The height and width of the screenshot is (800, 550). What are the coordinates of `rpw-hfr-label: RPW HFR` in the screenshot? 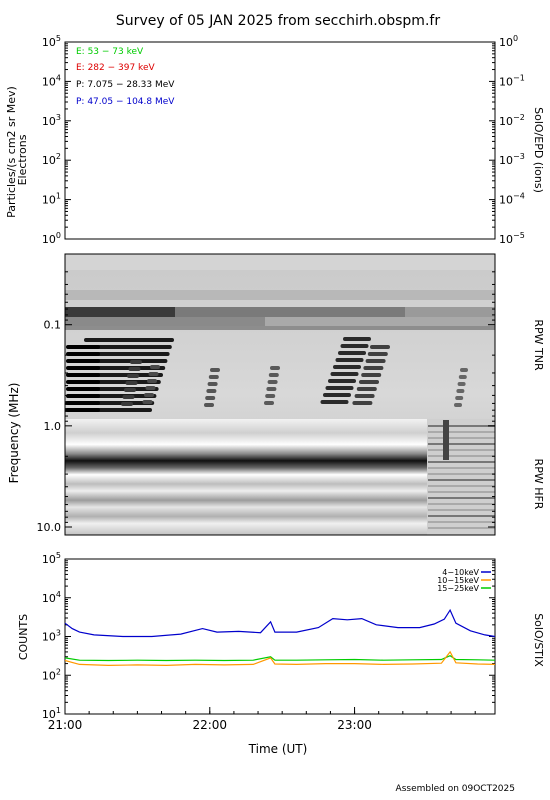 It's located at (538, 484).